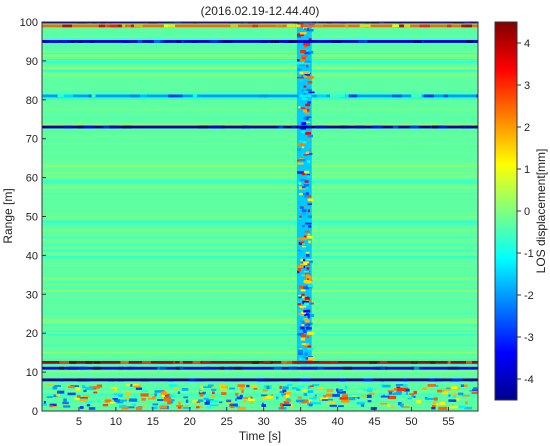 This screenshot has width=550, height=446. Describe the element at coordinates (337, 422) in the screenshot. I see `x-tick-label: 40` at that location.